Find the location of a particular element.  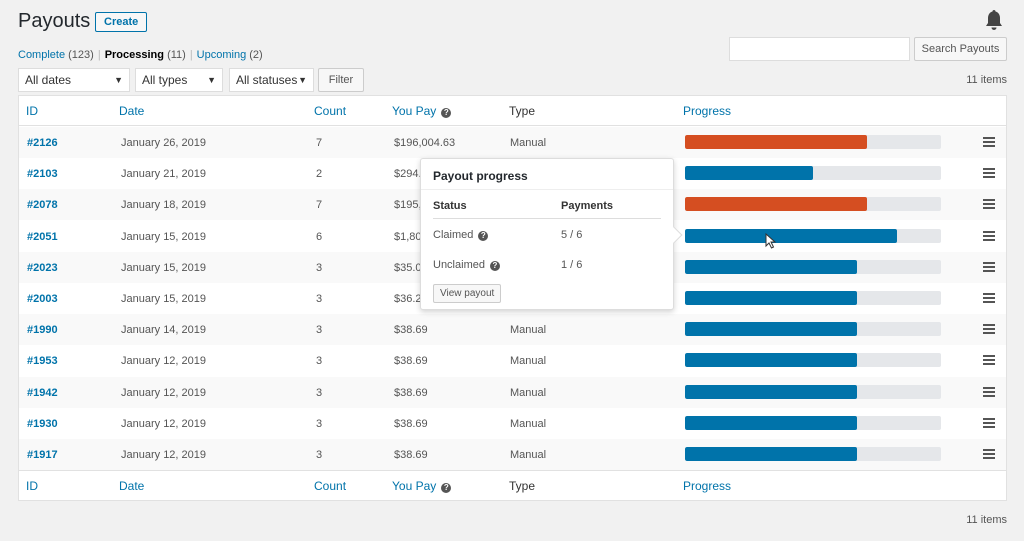

table-row: #1930 January 12, 2019 3 $38.69 Manual is located at coordinates (512, 423).